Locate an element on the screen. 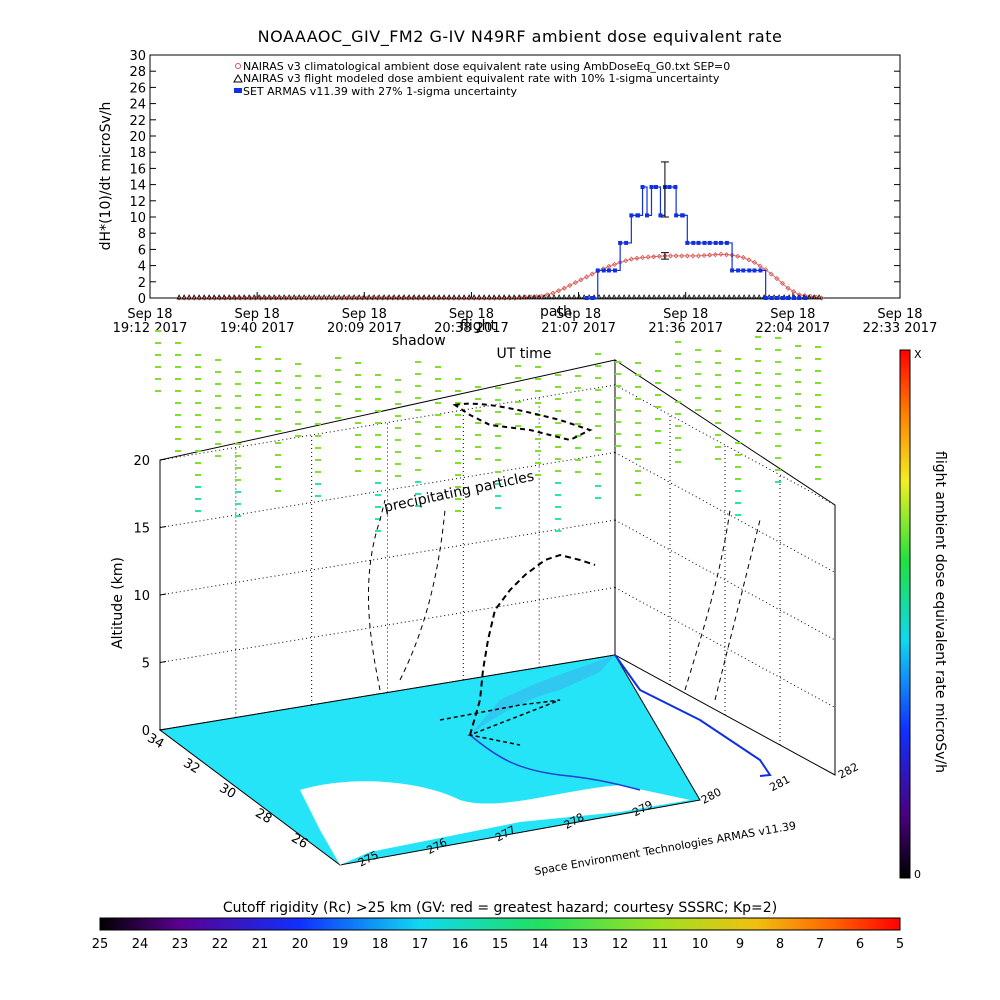 The image size is (1000, 1000). back-wall-right is located at coordinates (725, 567).